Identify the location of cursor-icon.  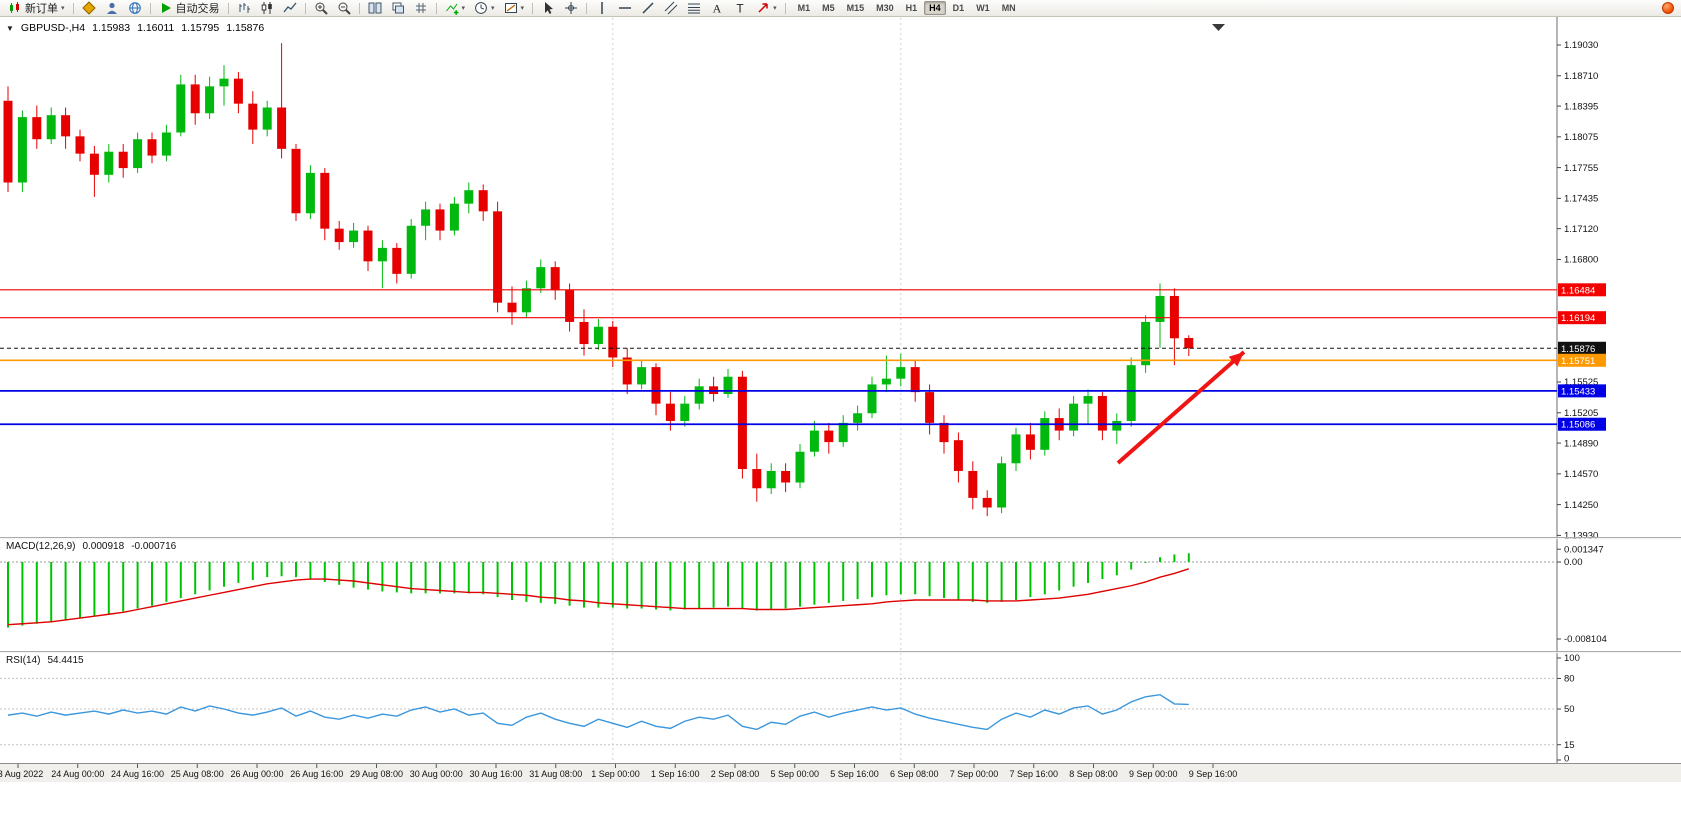
(548, 8).